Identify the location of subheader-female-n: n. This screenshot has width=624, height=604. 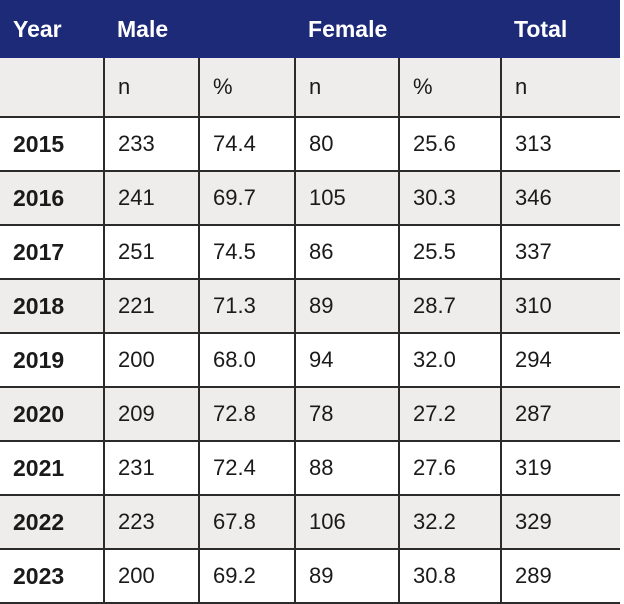
(347, 88).